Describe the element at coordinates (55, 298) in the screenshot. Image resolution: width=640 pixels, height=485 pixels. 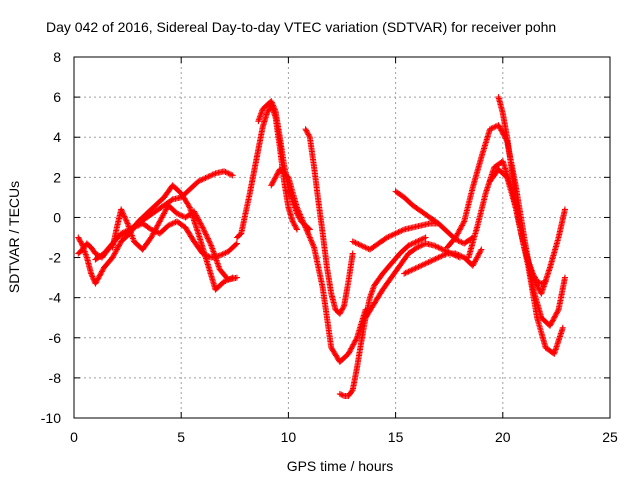
I see `y-tick-label: -4` at that location.